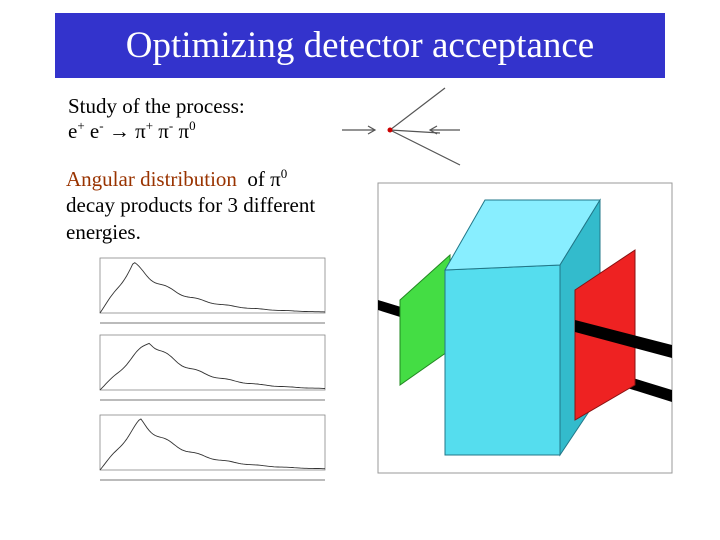 Image resolution: width=720 pixels, height=540 pixels. I want to click on highlight: Angular distribution, so click(151, 179).